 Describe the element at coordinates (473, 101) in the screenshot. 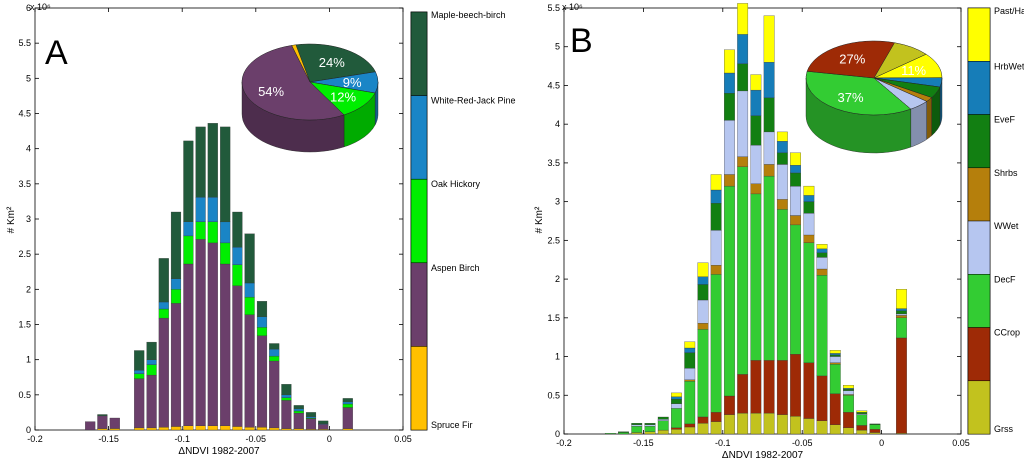

I see `legend-label: White-Red-Jack Pine` at that location.